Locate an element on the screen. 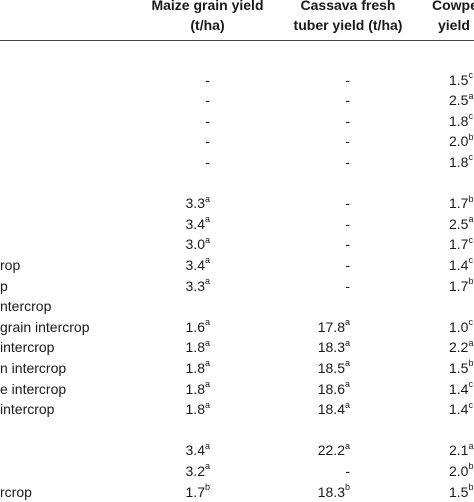  cowpea-value-cell: 2.5a is located at coordinates (461, 100).